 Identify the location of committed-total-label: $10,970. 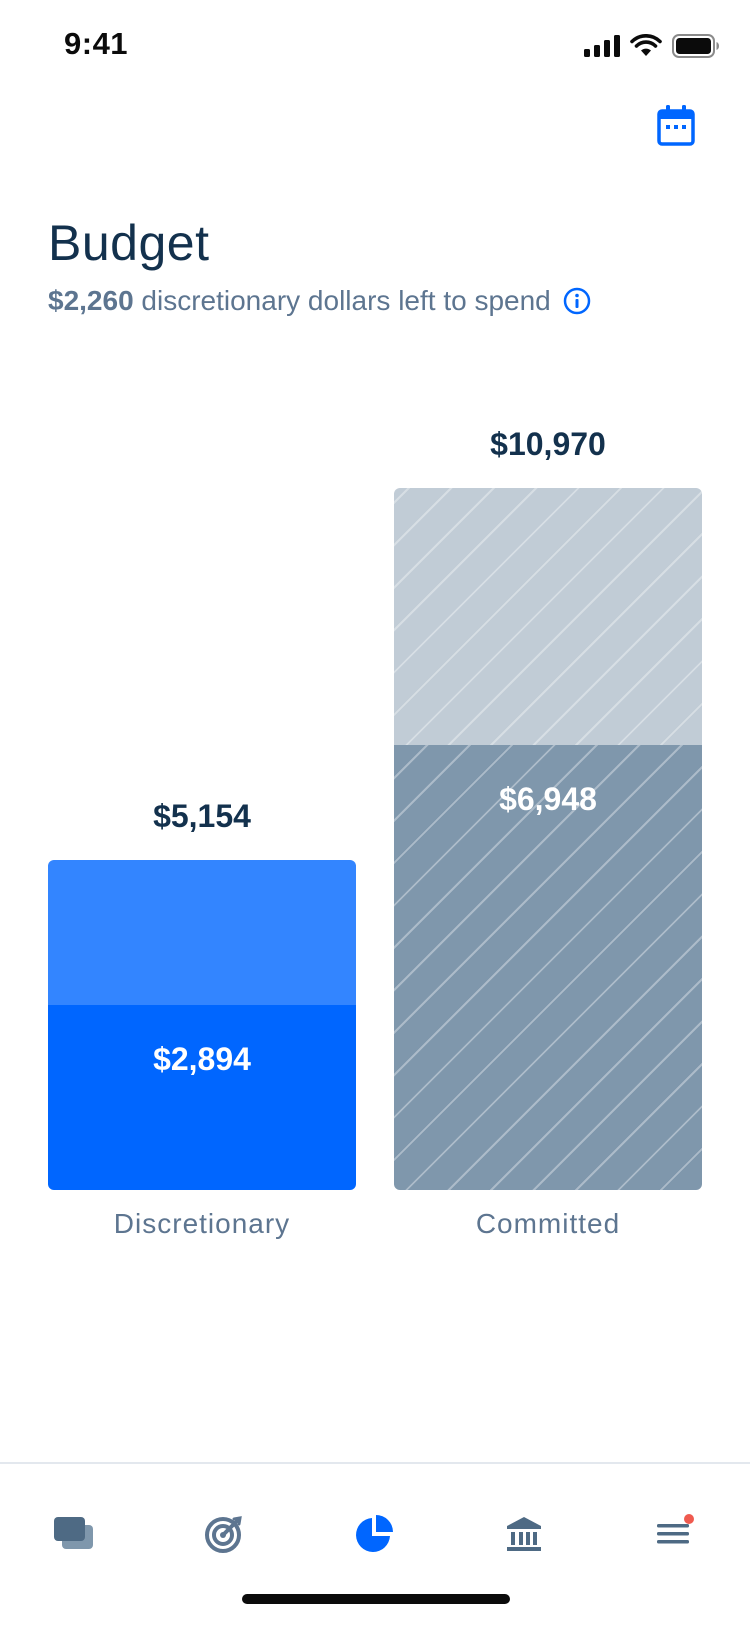
(548, 444).